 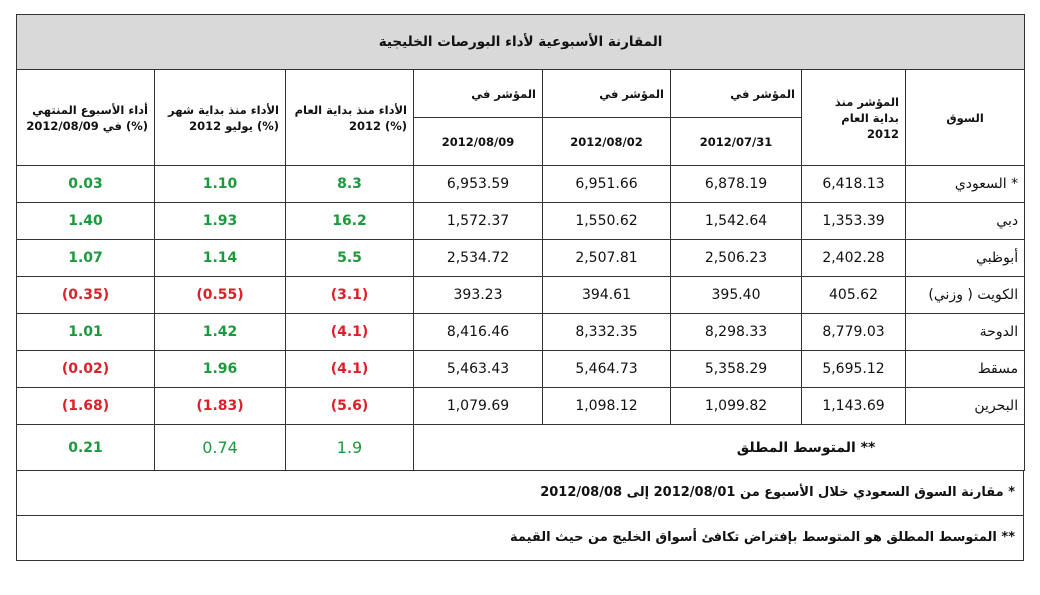 I want to click on index-date2-cell: 2,507.81, so click(x=606, y=258).